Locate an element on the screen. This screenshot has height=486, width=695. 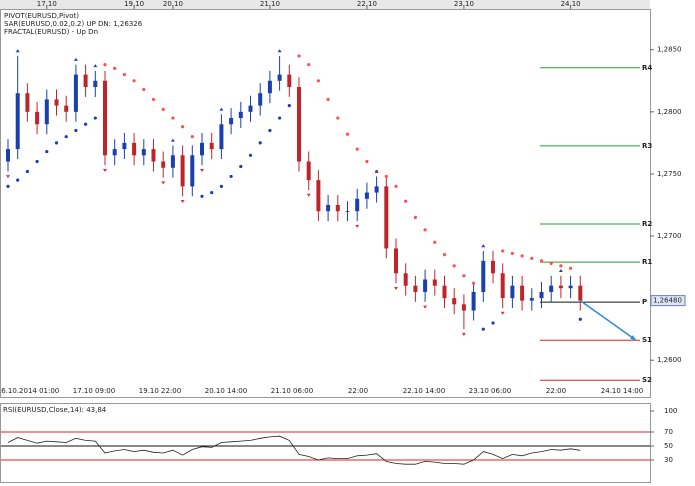
x-tick-label: 23.10 06:00 is located at coordinates (490, 391).